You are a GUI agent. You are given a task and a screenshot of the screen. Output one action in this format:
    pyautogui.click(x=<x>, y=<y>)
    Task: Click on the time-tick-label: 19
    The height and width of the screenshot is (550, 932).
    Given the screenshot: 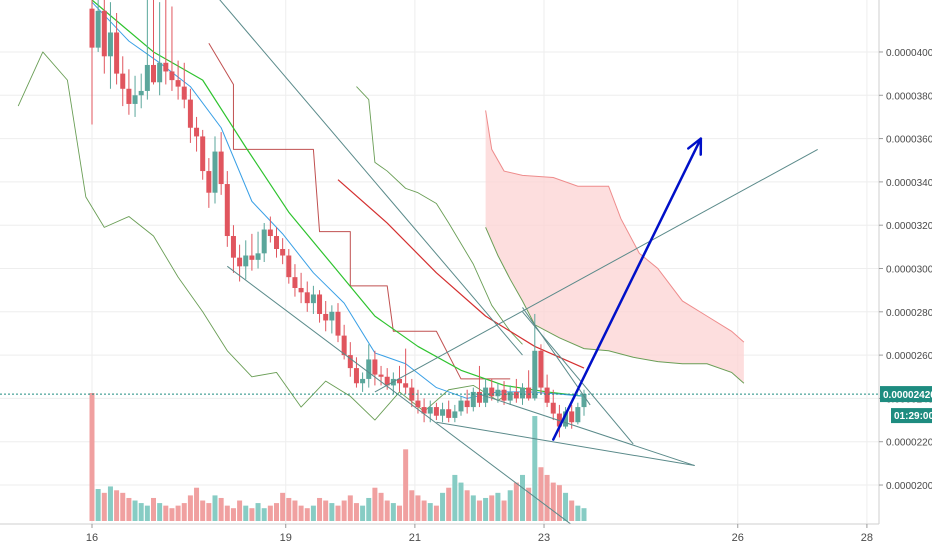 What is the action you would take?
    pyautogui.click(x=286, y=538)
    